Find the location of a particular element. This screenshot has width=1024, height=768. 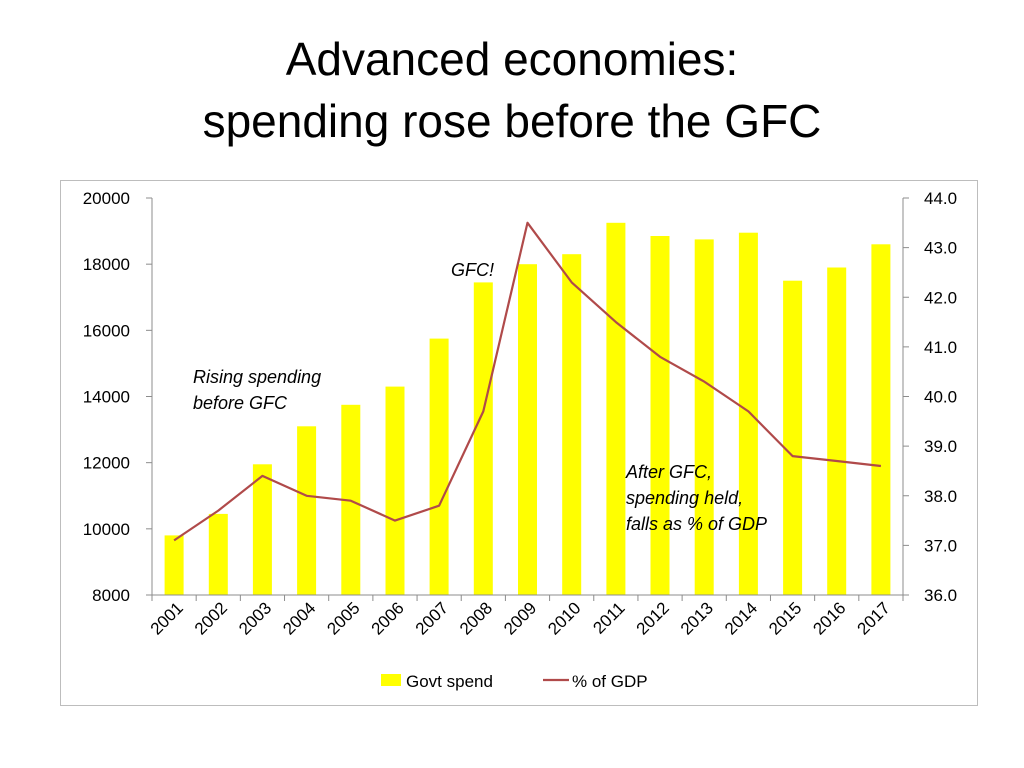

bar-govt-spend-2014 is located at coordinates (748, 413).